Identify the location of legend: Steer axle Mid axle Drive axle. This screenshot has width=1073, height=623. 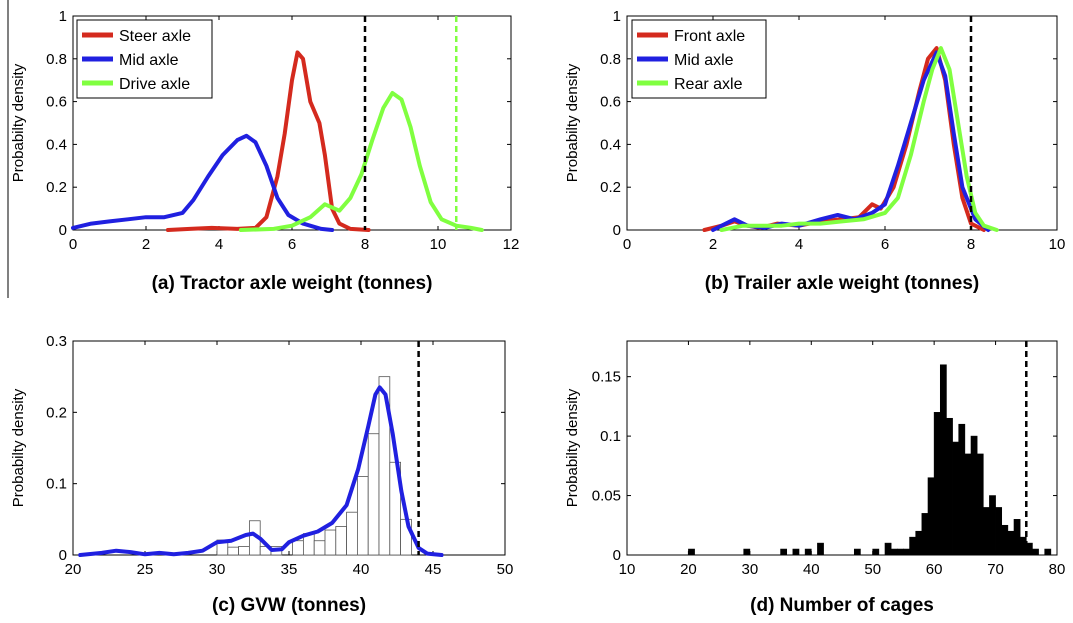
(144, 59).